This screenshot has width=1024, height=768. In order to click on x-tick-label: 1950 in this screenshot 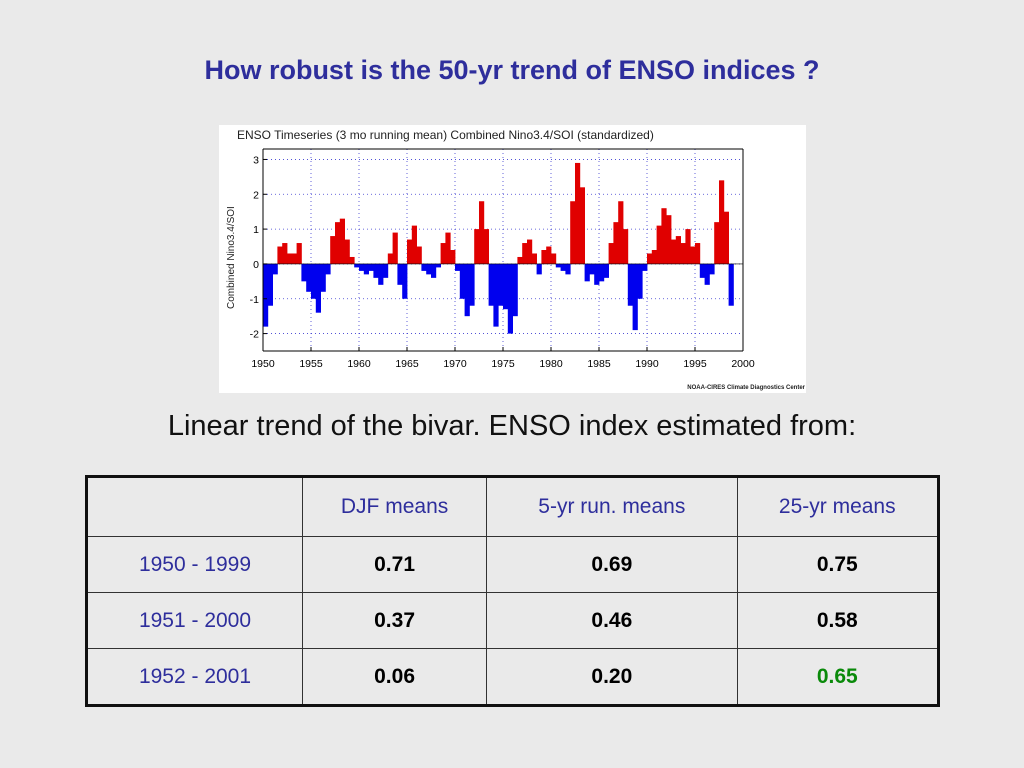, I will do `click(263, 364)`.